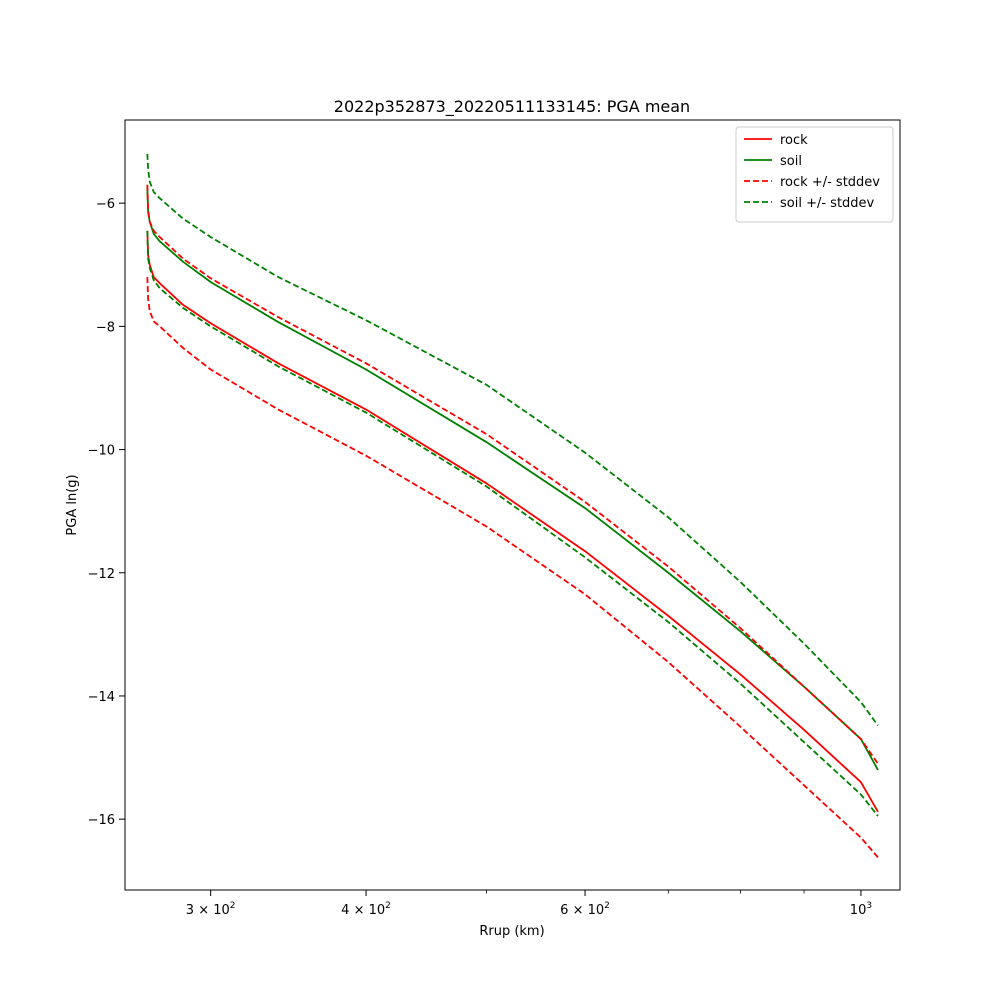 Image resolution: width=1000 pixels, height=1004 pixels. Describe the element at coordinates (511, 931) in the screenshot. I see `x-axis-label: Rrup (km)` at that location.